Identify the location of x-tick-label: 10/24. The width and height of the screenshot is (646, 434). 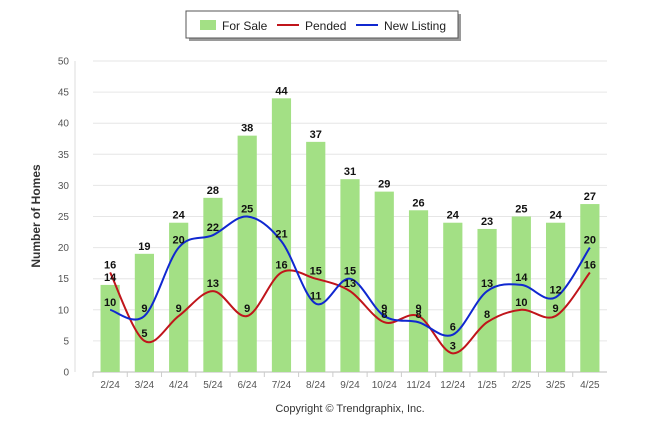
(384, 385).